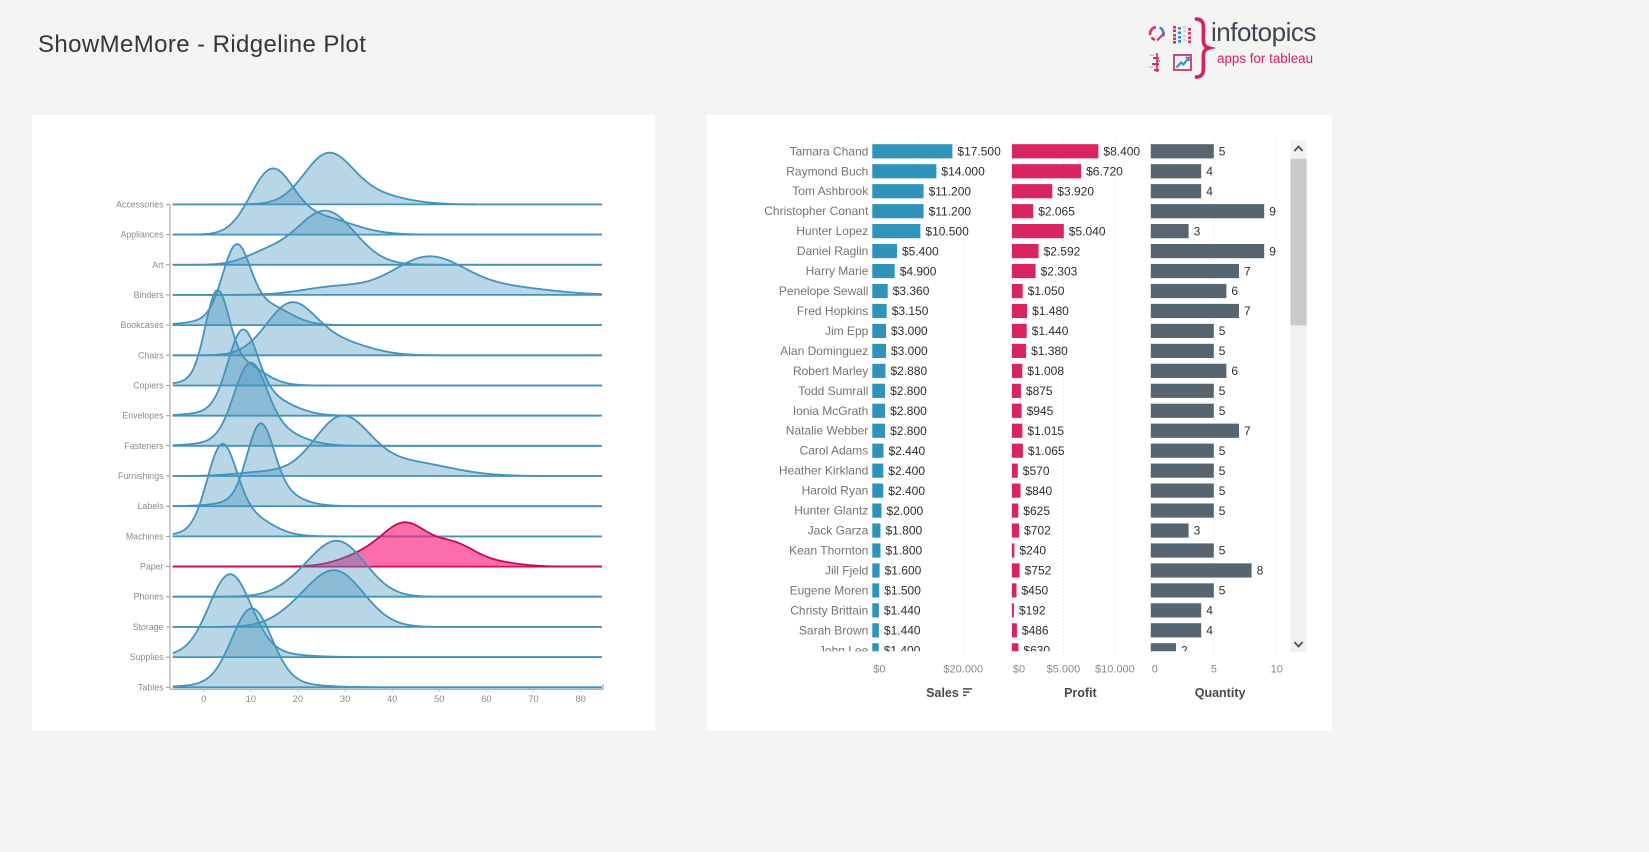 The image size is (1649, 852). Describe the element at coordinates (828, 590) in the screenshot. I see `svg-text: Eugene Moren` at that location.